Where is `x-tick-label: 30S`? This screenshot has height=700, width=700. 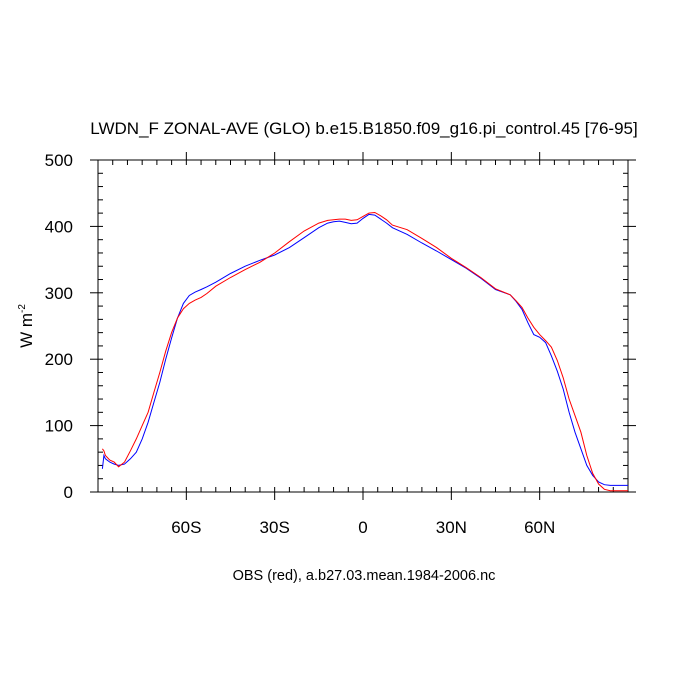
x-tick-label: 30S is located at coordinates (275, 527).